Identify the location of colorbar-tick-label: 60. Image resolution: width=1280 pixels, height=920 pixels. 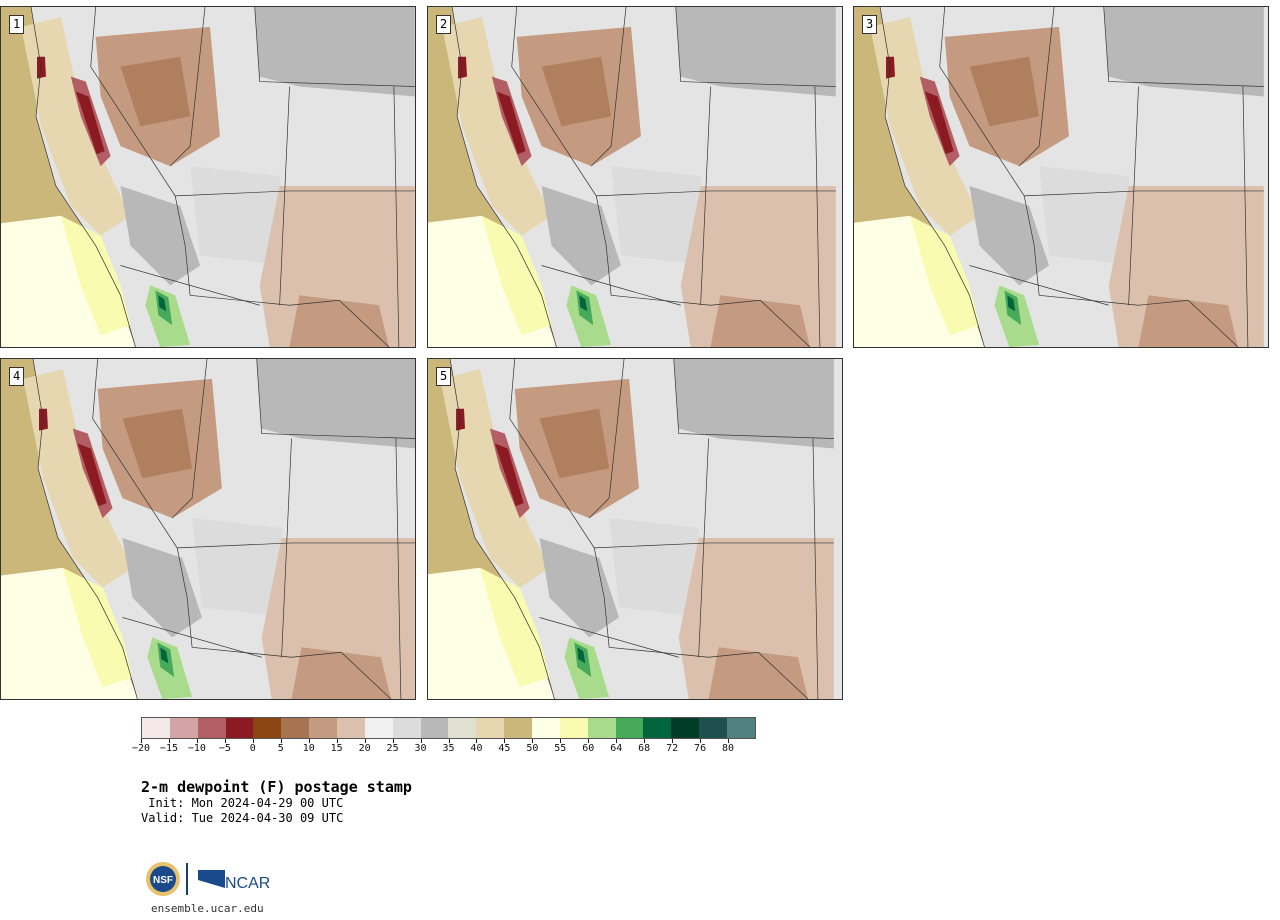
(588, 748).